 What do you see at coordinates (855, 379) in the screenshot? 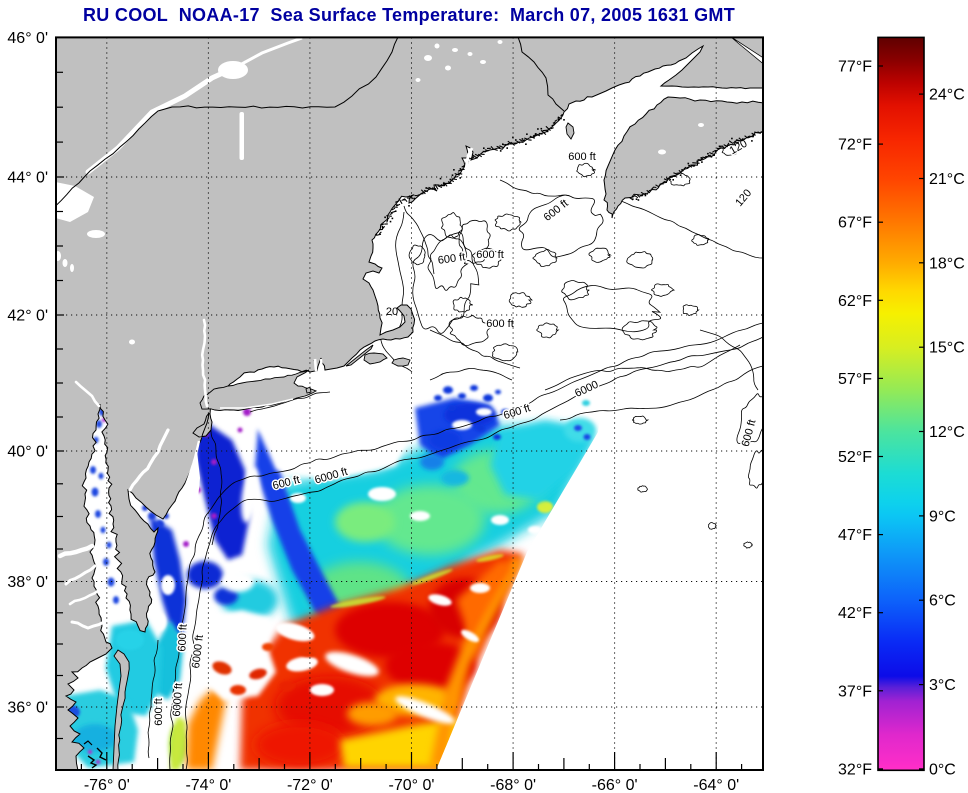
I see `svg-text: 57°F` at bounding box center [855, 379].